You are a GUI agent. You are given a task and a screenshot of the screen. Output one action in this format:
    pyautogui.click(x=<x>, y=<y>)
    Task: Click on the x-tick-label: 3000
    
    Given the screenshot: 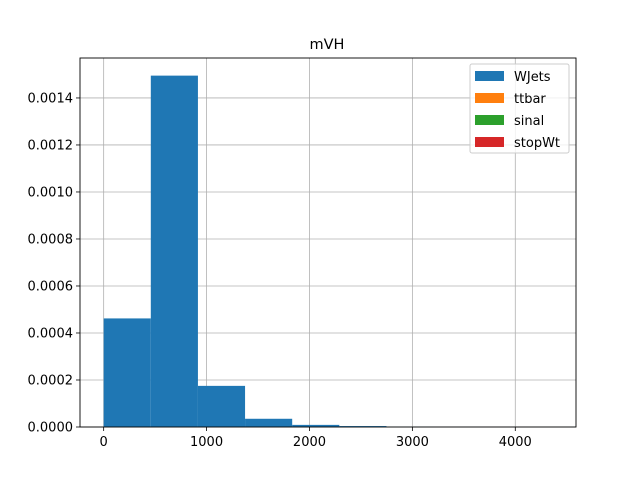 What is the action you would take?
    pyautogui.click(x=412, y=442)
    